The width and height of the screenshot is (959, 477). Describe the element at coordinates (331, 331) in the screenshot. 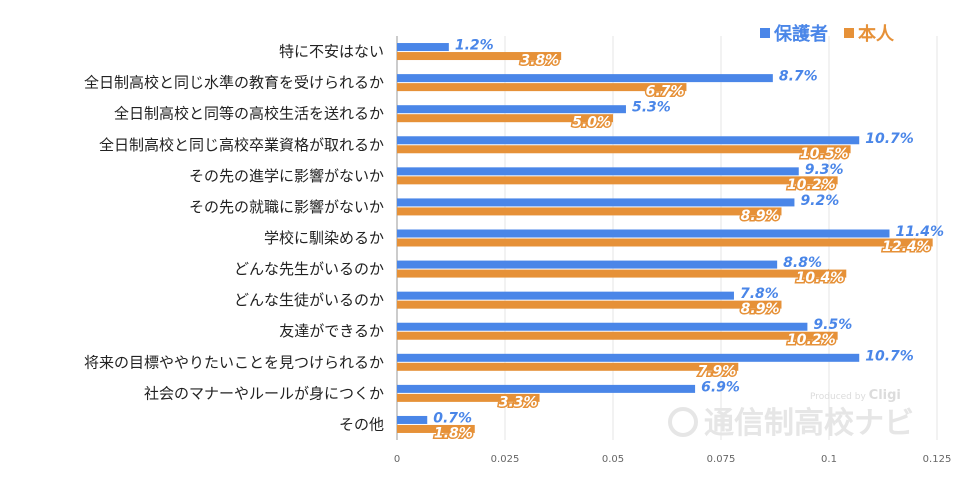

I see `category-label: 友達ができるか` at that location.